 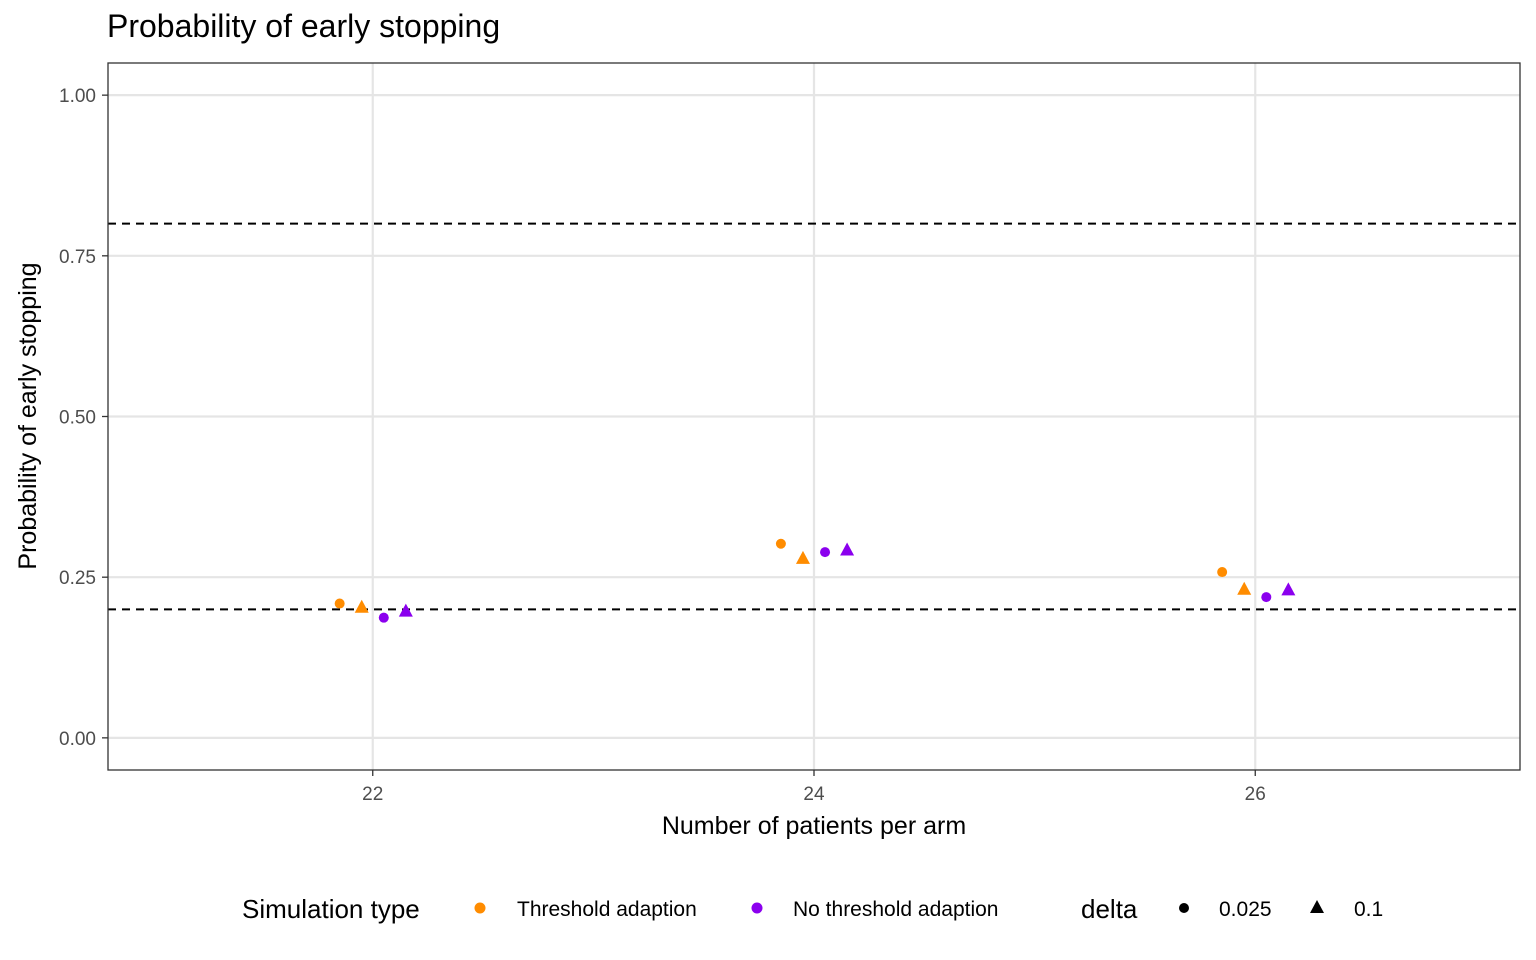 I want to click on y-tick-label-1: 0.25, so click(x=77, y=578).